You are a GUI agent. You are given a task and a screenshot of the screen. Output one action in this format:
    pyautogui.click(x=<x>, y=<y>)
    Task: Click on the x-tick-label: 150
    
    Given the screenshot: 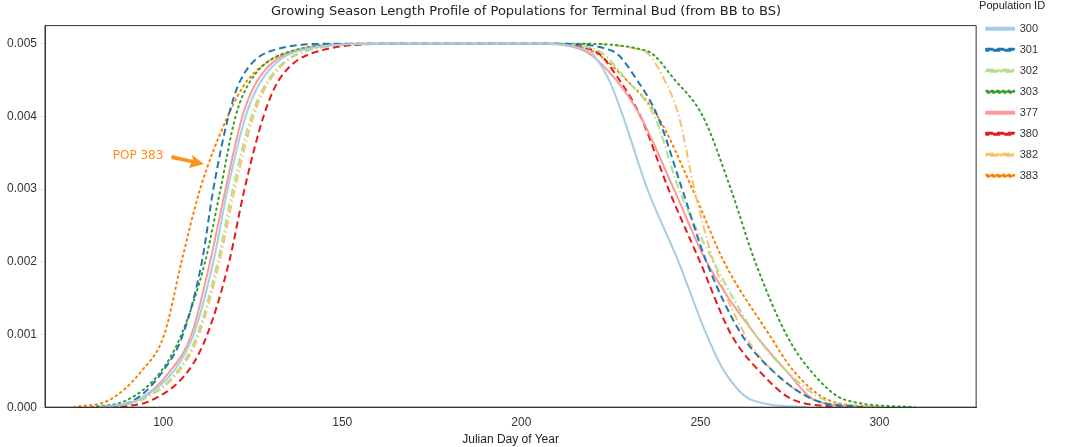 What is the action you would take?
    pyautogui.click(x=342, y=421)
    